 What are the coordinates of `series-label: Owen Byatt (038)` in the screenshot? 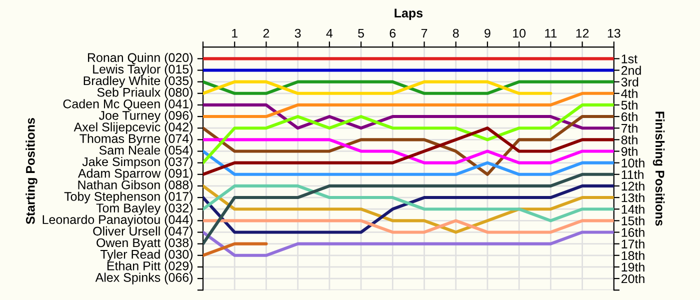 It's located at (144, 244).